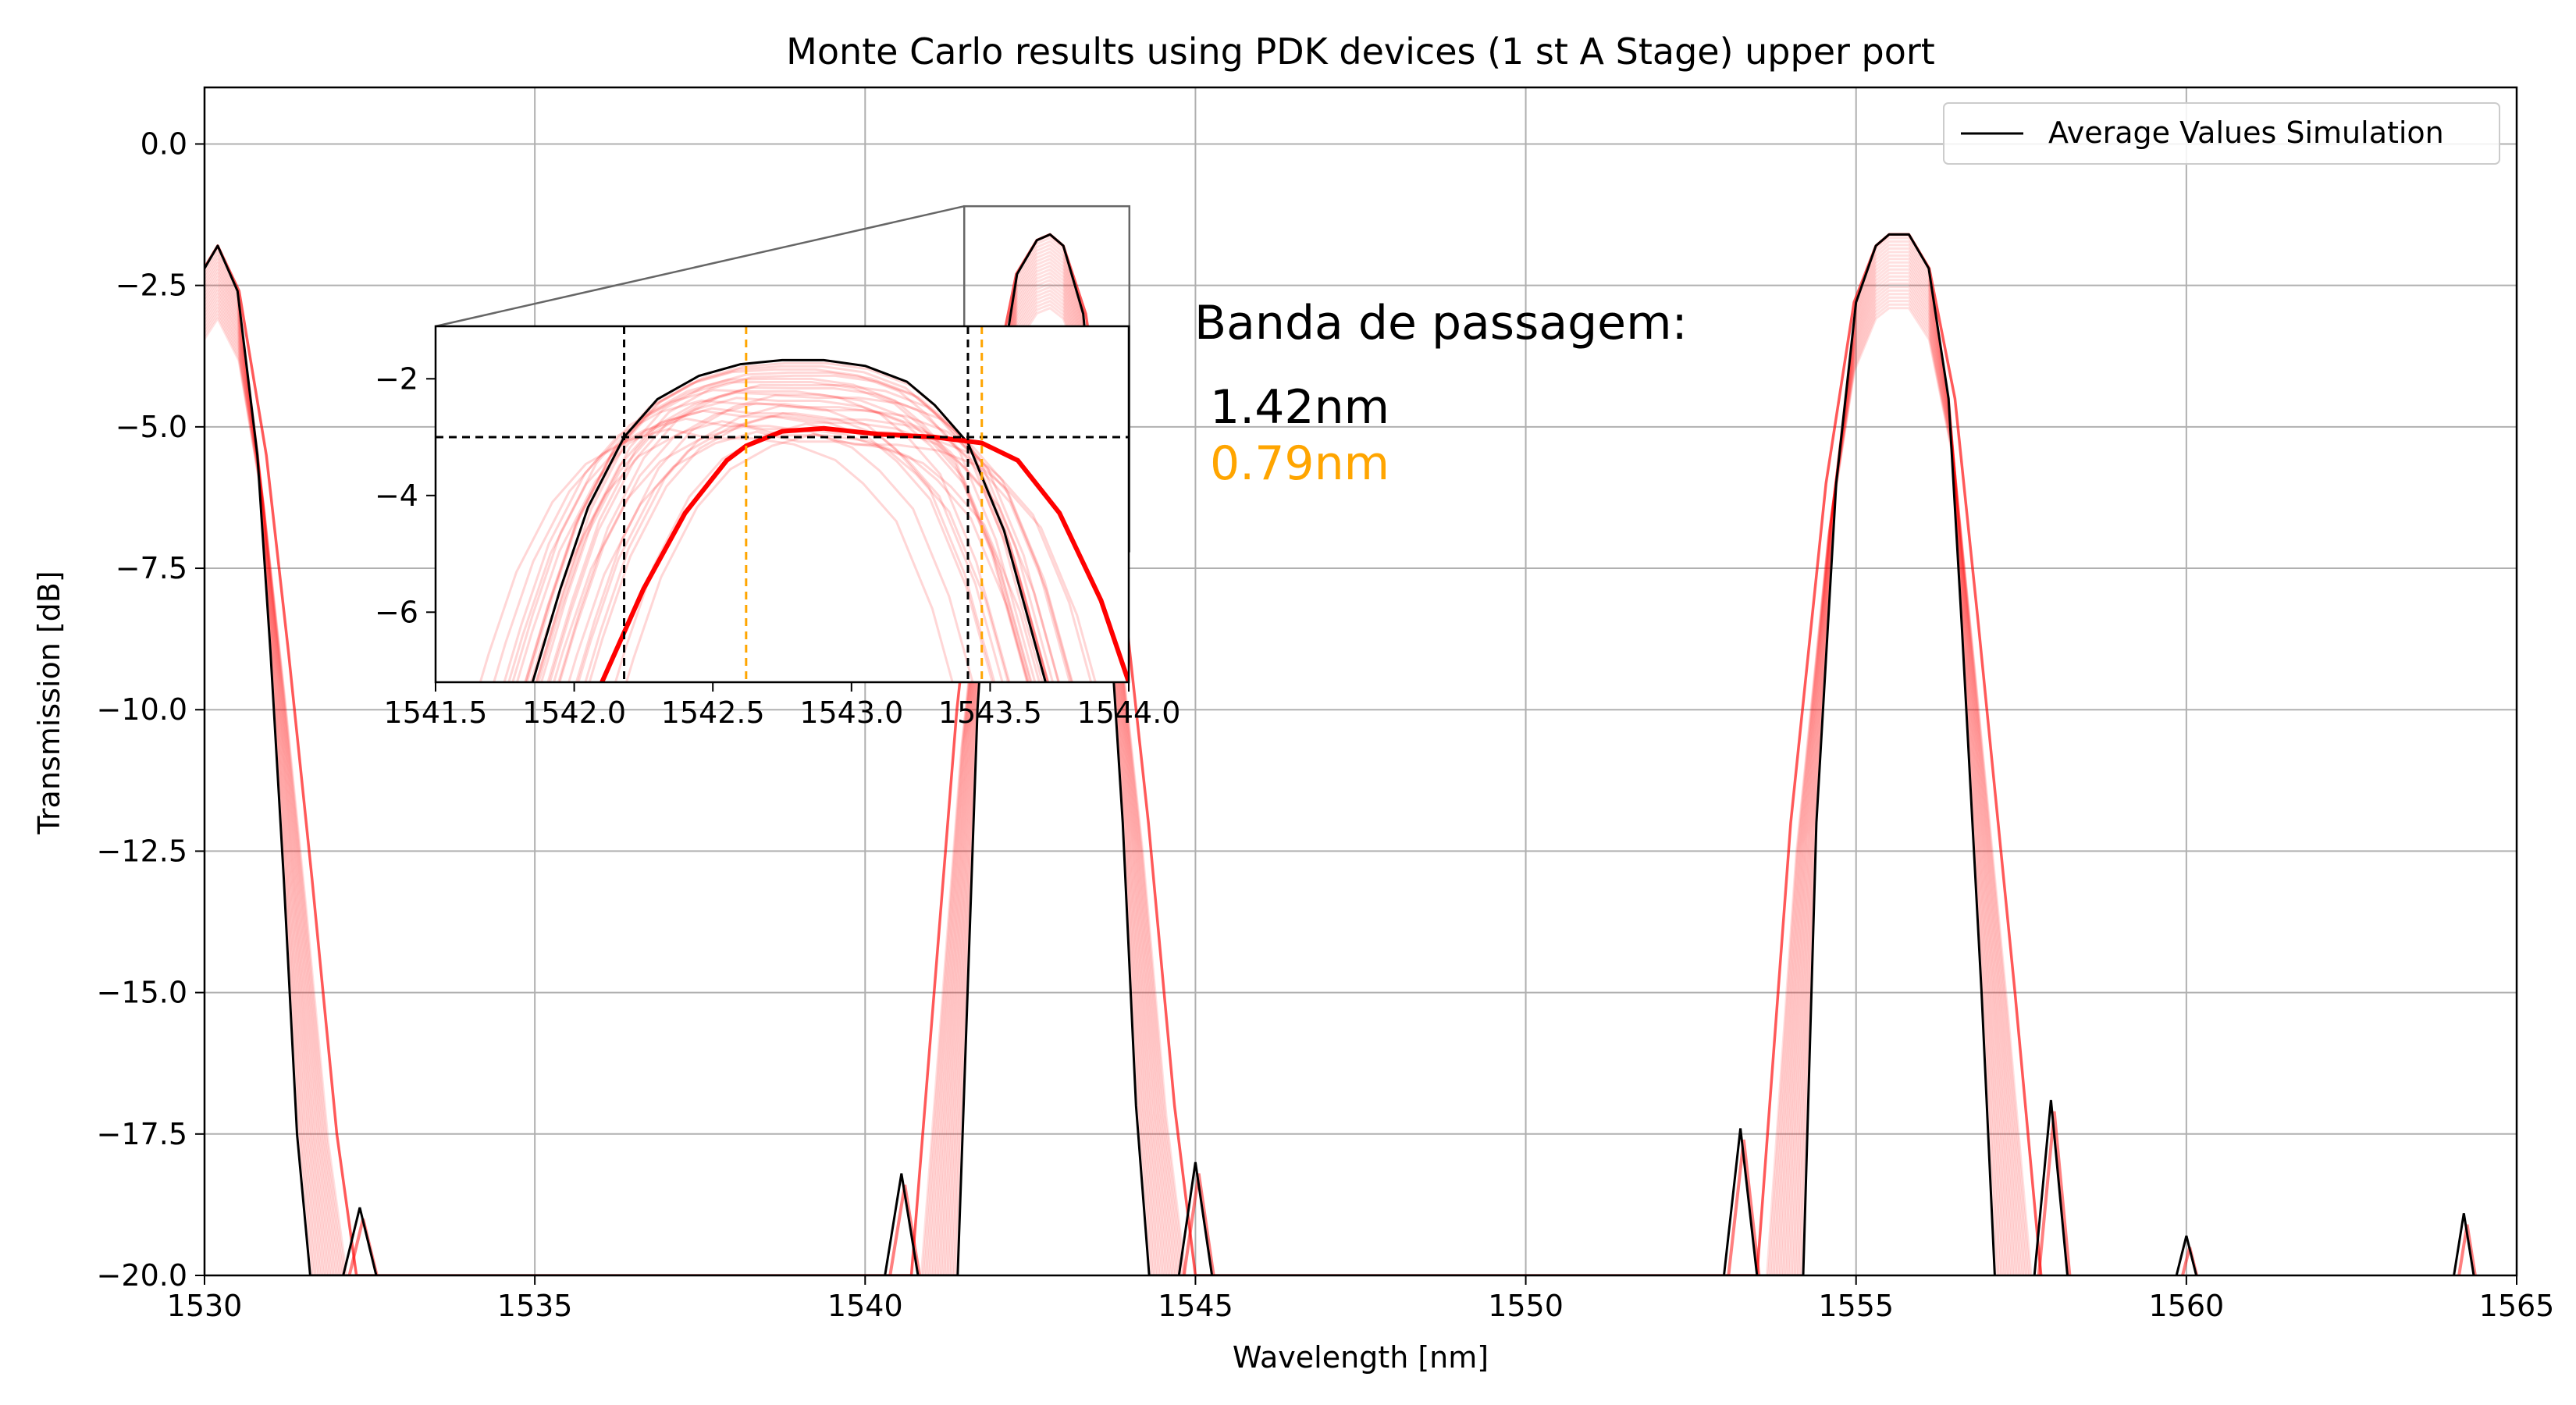 The image size is (2576, 1405). I want to click on x-tick-label: 1530, so click(205, 1306).